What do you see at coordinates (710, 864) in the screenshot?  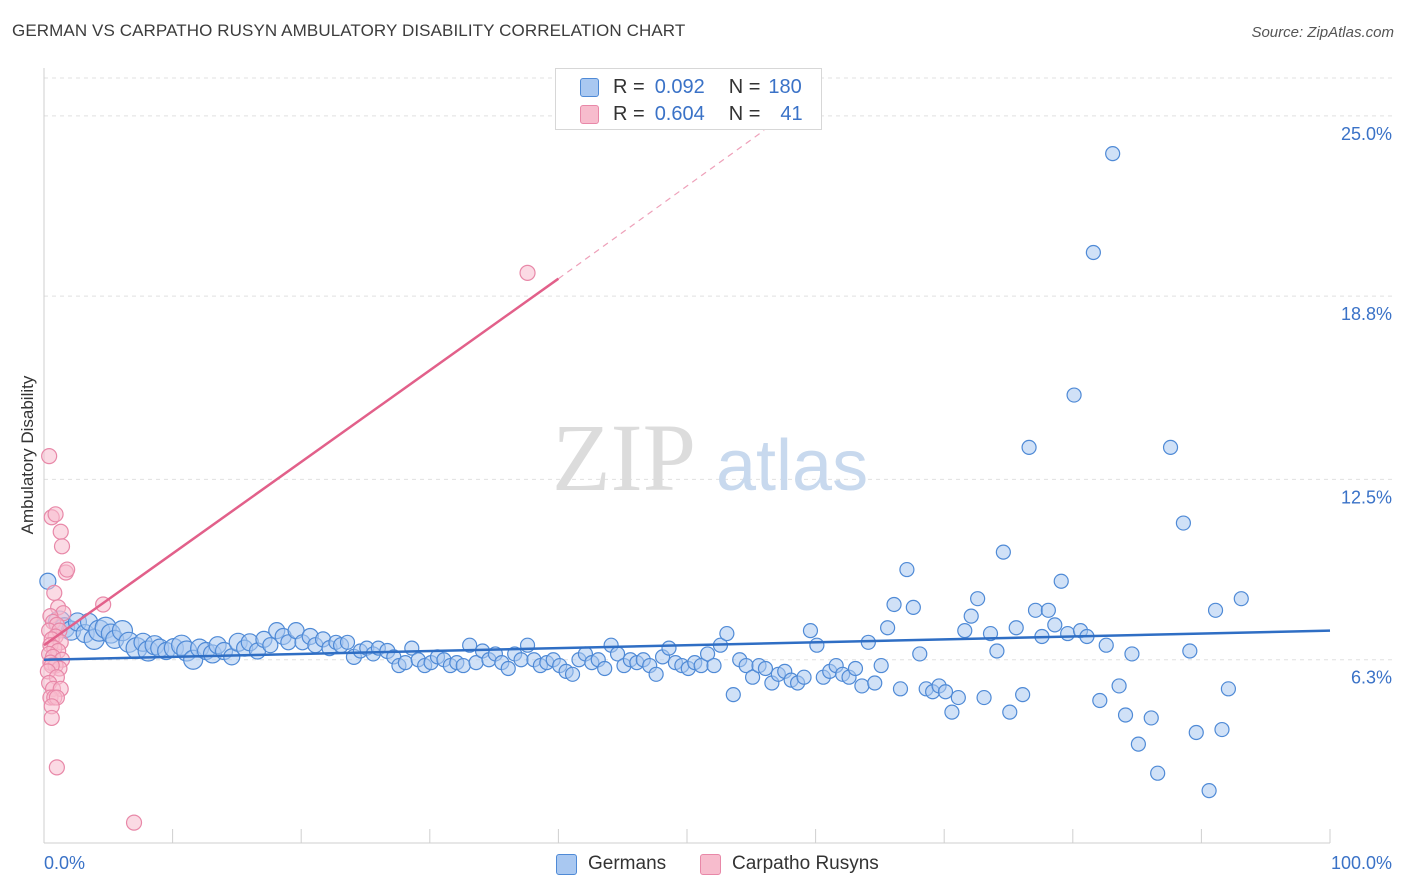 I see `bottom-swatch-carpatho-rusyns` at bounding box center [710, 864].